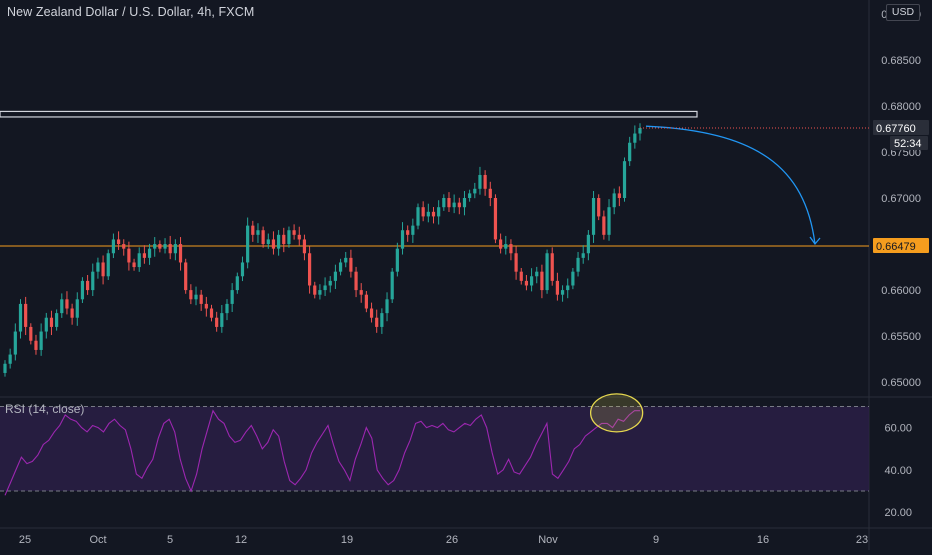  Describe the element at coordinates (901, 245) in the screenshot. I see `support-price-badge` at that location.